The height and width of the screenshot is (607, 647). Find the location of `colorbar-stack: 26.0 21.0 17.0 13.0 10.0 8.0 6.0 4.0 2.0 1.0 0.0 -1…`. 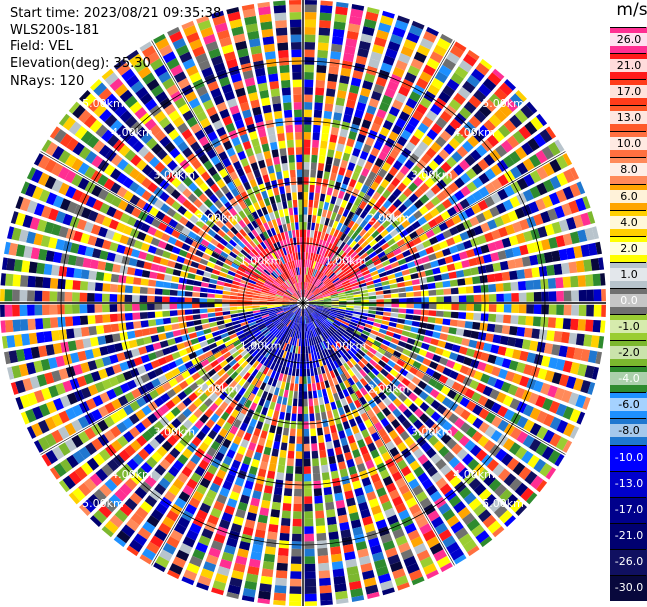

colorbar-stack: 26.0 21.0 17.0 13.0 10.0 8.0 6.0 4.0 2.0 1.0 0.0 -1… is located at coordinates (628, 314).